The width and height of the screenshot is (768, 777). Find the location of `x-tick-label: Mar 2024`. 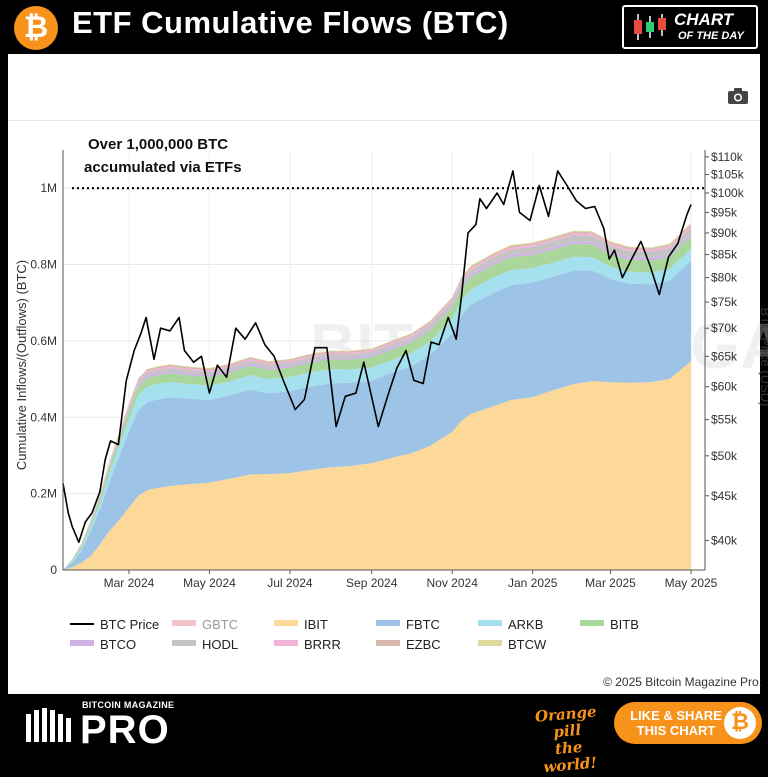

x-tick-label: Mar 2024 is located at coordinates (129, 583).